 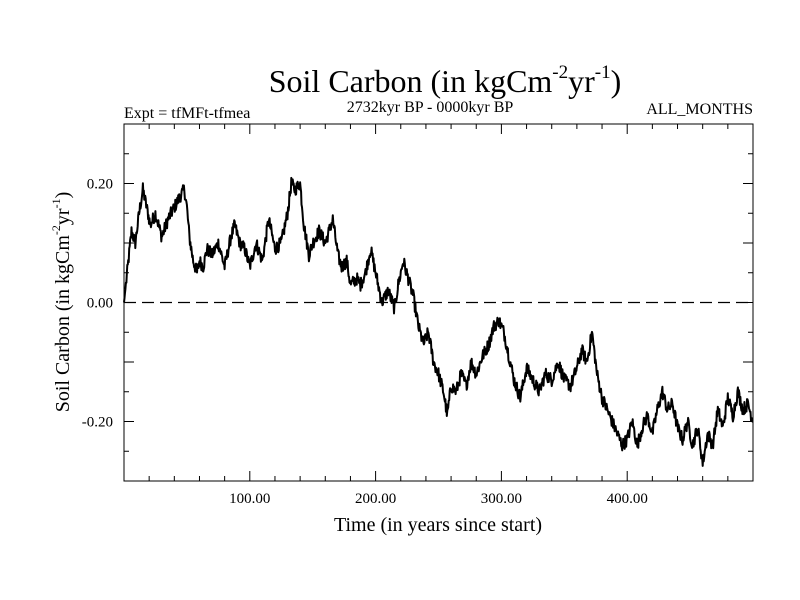 I want to click on y-tick-label-0-20: 0.20, so click(x=100, y=185).